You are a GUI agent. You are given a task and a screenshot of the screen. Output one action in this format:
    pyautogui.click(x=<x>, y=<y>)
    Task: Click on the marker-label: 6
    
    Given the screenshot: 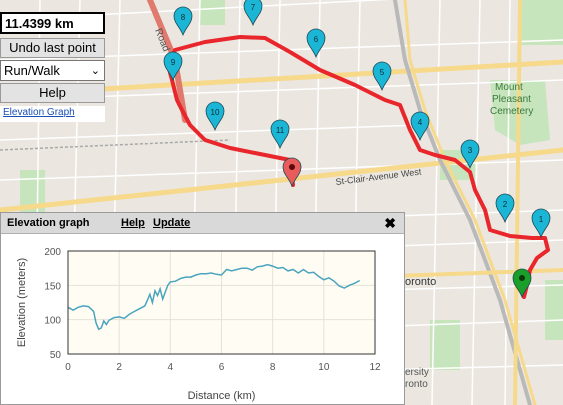 What is the action you would take?
    pyautogui.click(x=316, y=39)
    